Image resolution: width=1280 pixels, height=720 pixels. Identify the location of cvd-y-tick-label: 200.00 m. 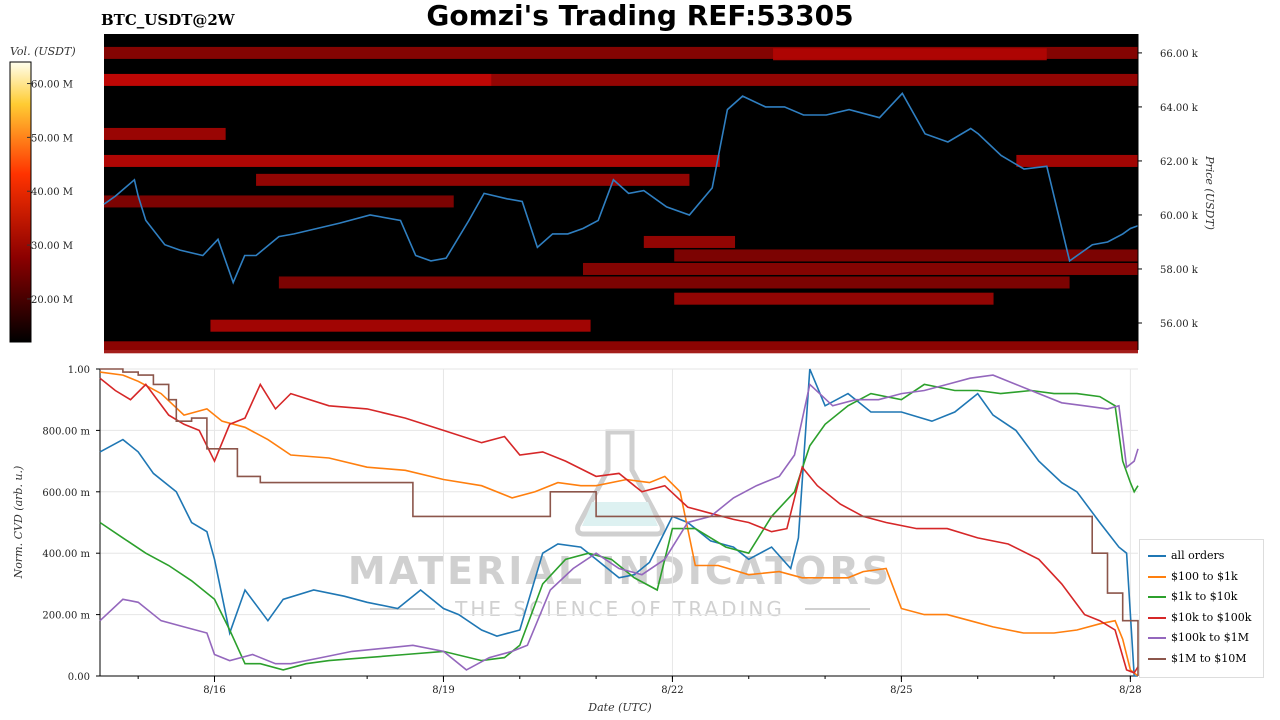
(66, 616).